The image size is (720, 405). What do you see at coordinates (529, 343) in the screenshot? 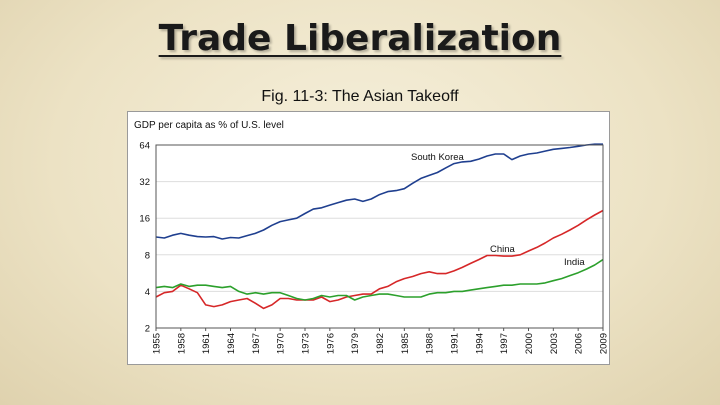
I see `x-tick-2000: 2000` at bounding box center [529, 343].